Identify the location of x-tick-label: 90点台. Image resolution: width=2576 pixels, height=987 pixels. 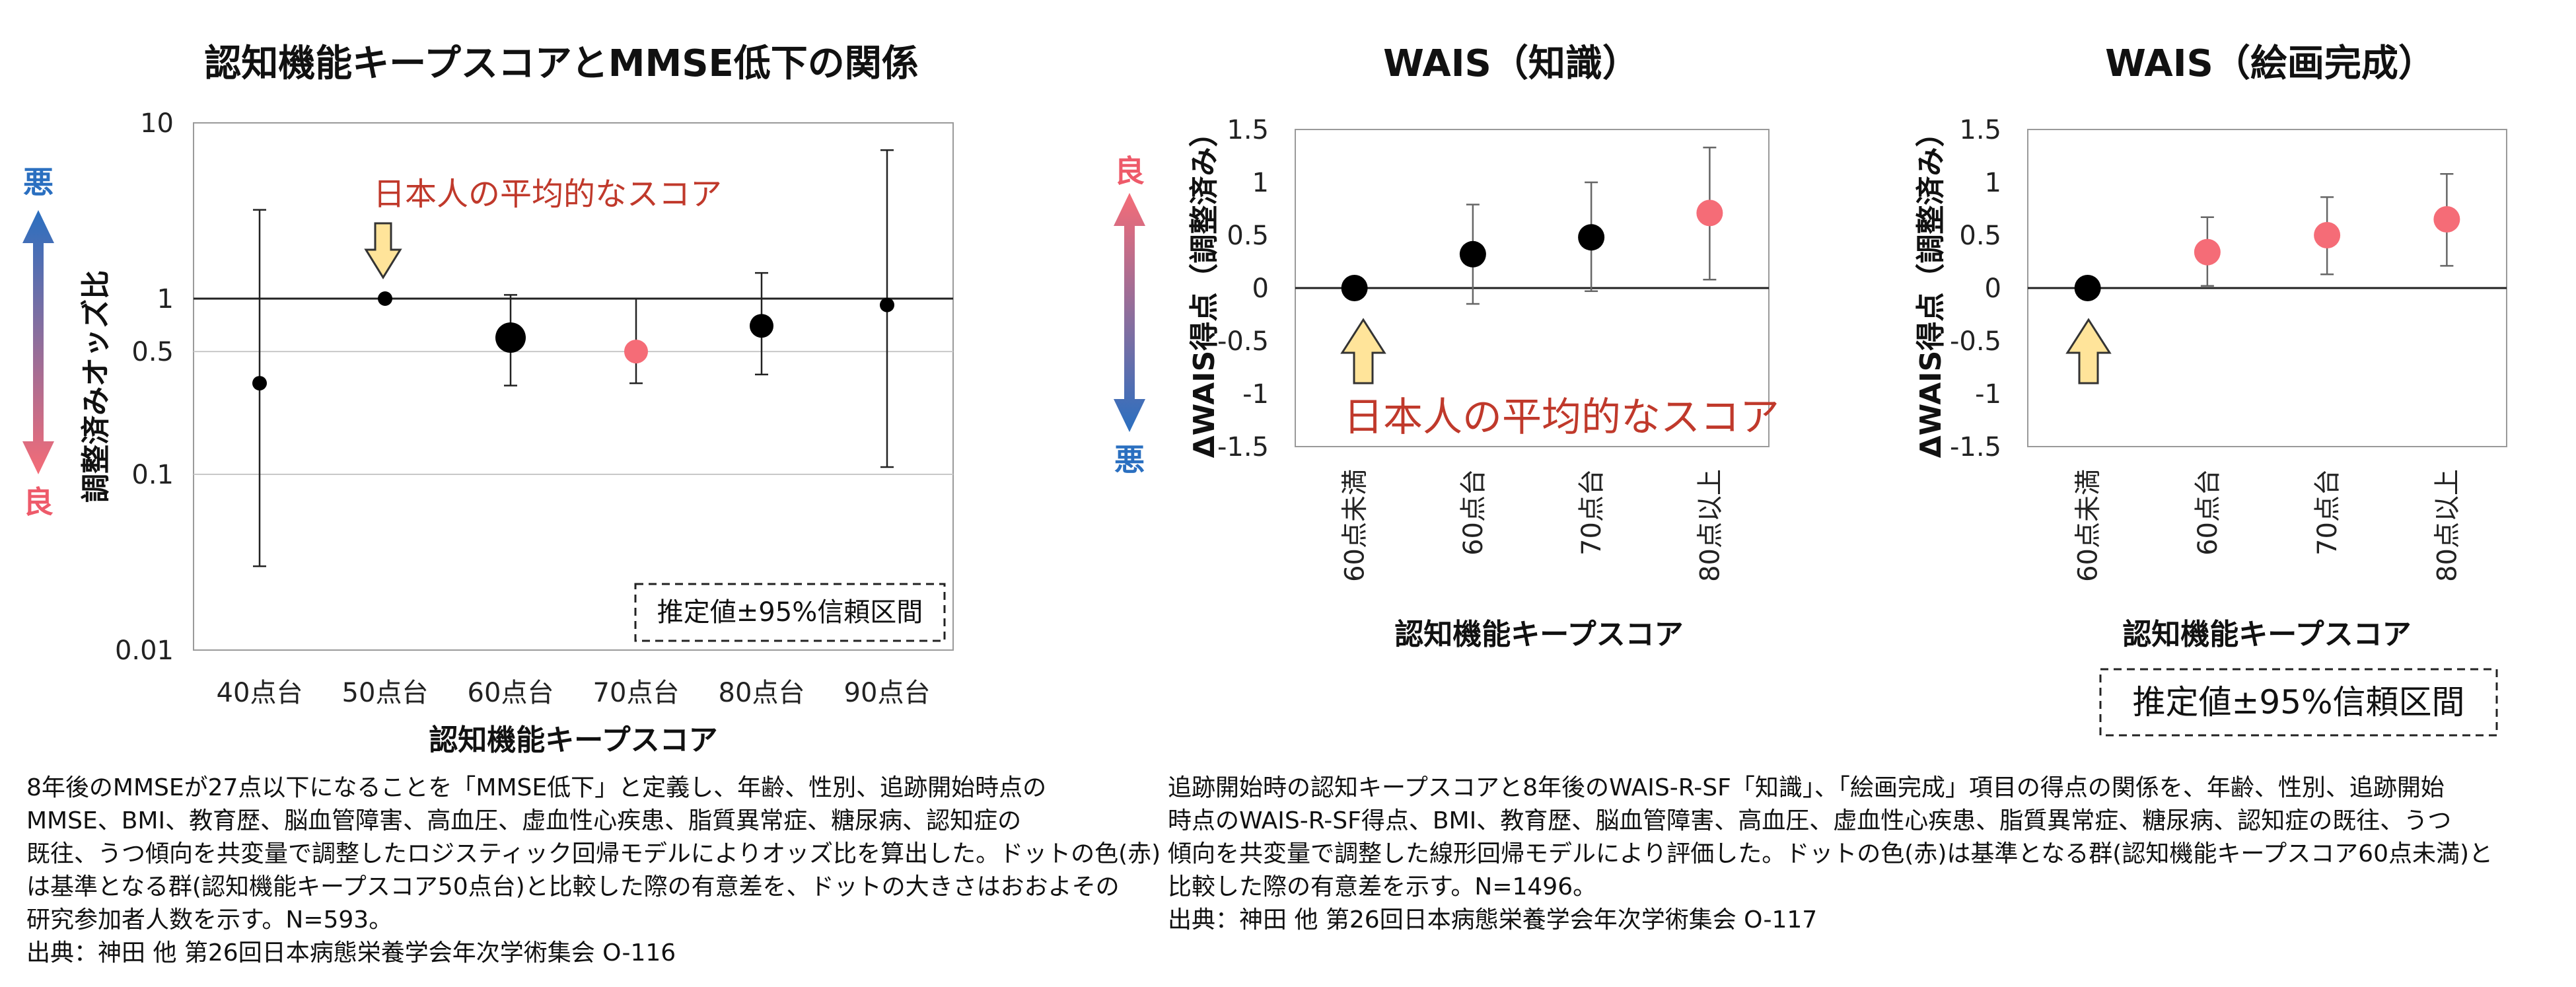
(887, 693).